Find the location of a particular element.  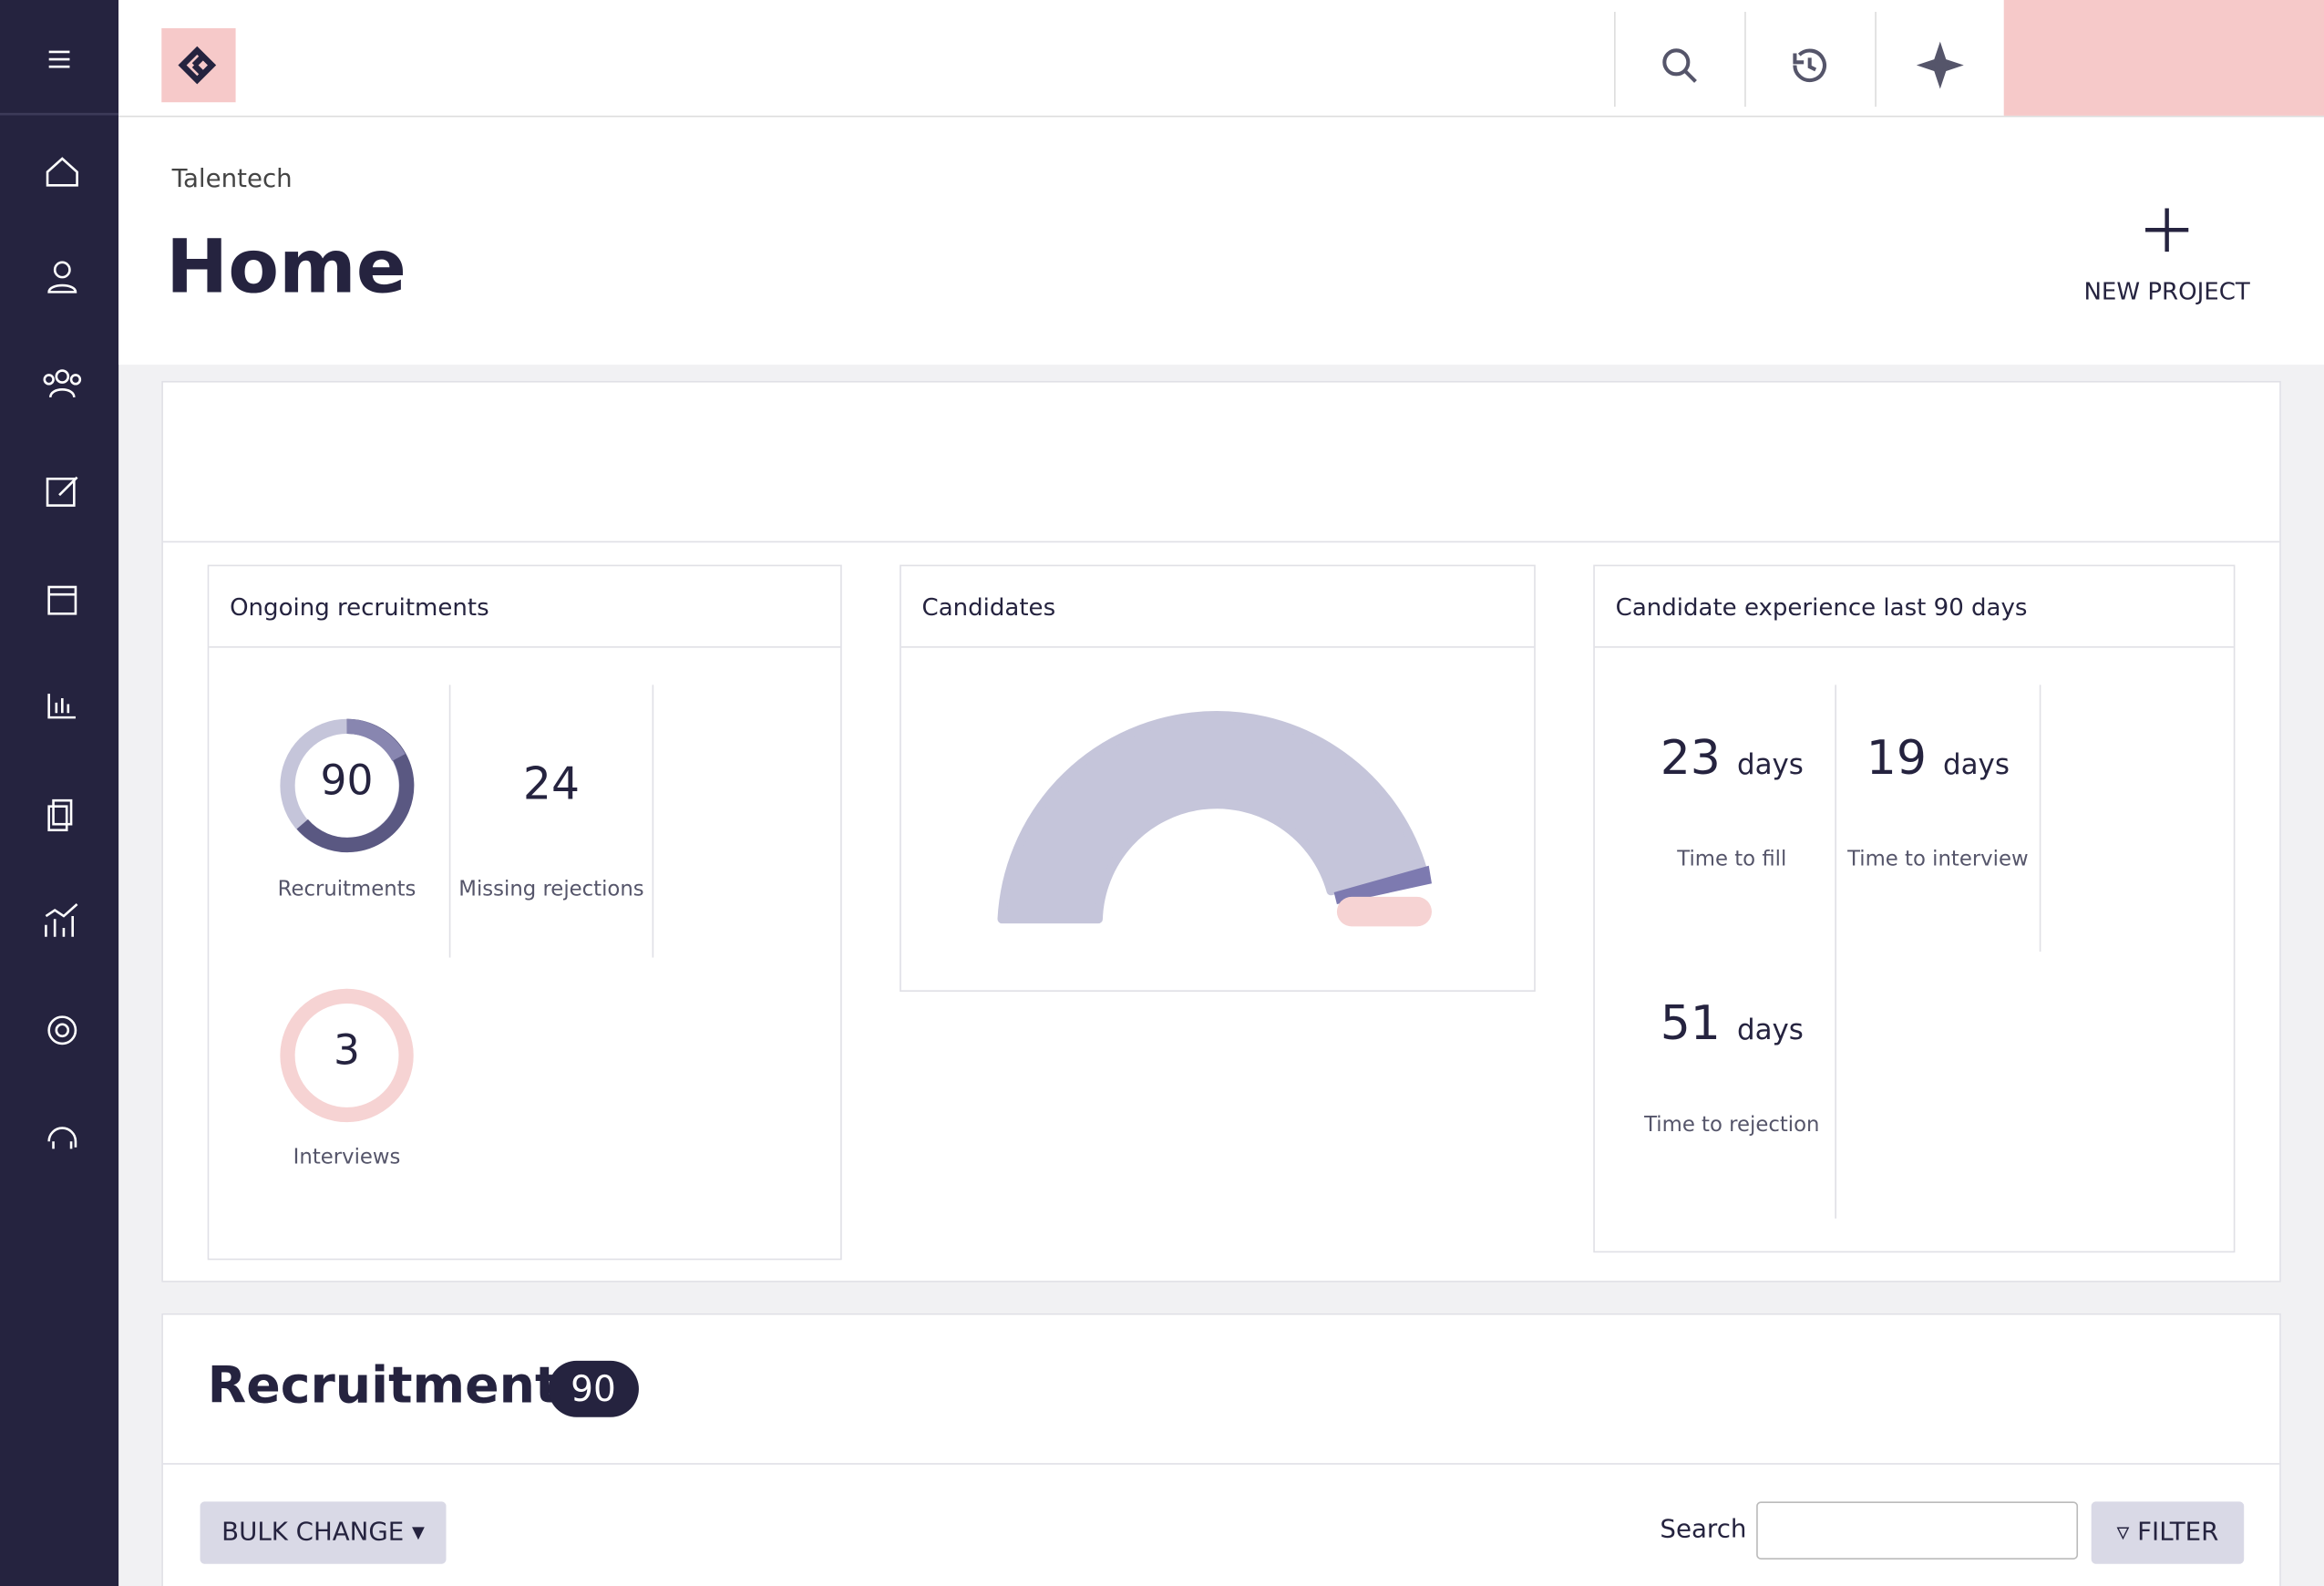

stat-label: Recruitments is located at coordinates (346, 889).